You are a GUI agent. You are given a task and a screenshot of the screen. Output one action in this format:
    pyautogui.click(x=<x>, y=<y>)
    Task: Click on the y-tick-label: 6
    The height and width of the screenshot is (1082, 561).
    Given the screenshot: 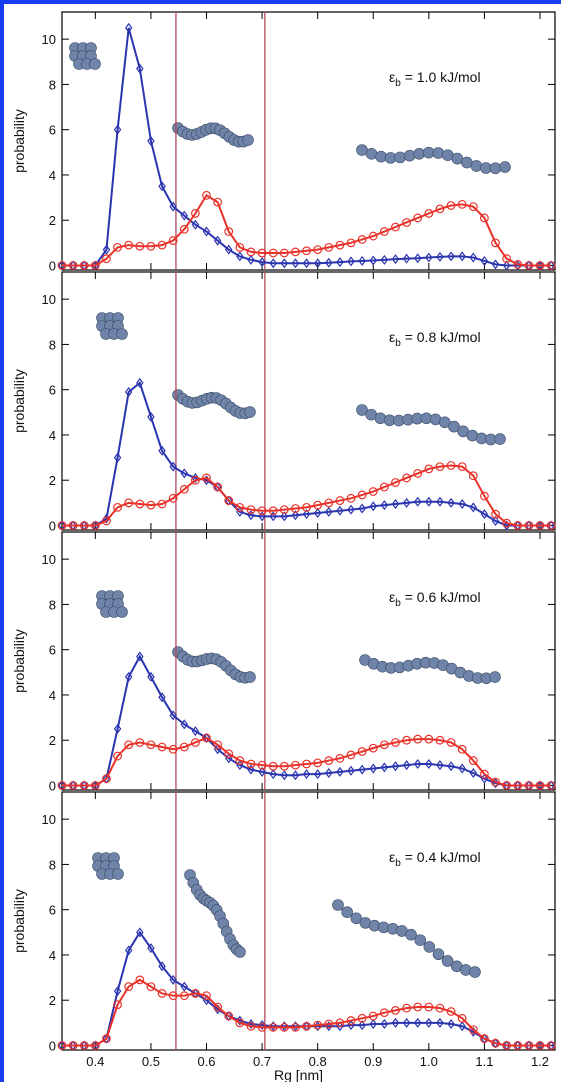 What is the action you would take?
    pyautogui.click(x=52, y=910)
    